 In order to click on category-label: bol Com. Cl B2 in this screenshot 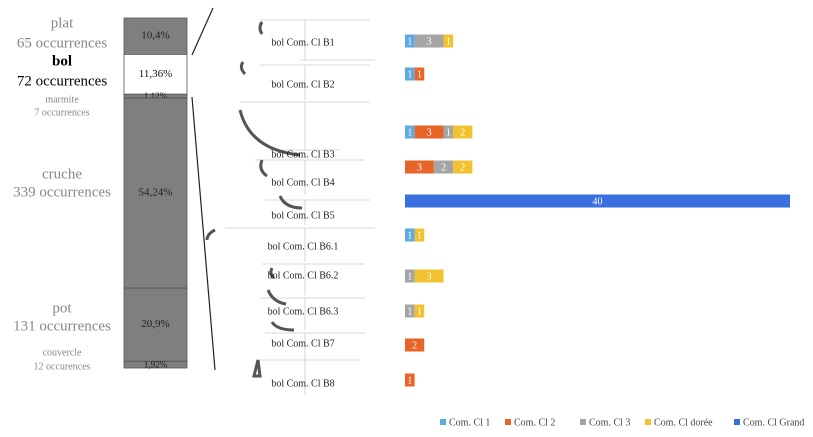, I will do `click(302, 84)`.